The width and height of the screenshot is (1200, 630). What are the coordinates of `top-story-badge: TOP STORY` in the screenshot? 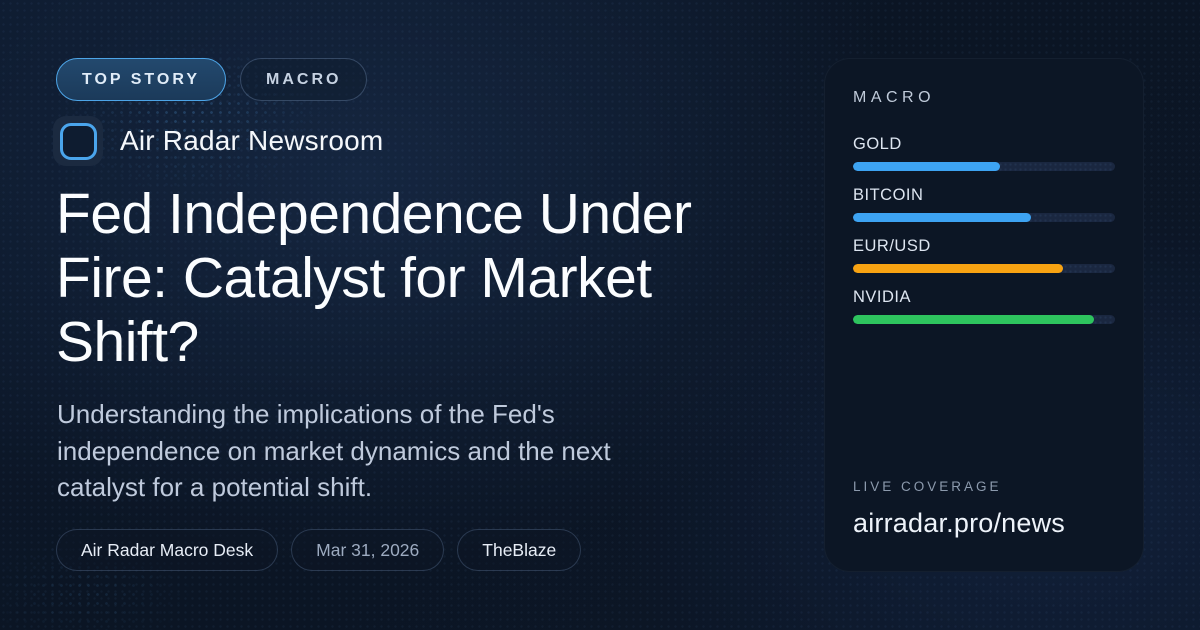 It's located at (141, 79).